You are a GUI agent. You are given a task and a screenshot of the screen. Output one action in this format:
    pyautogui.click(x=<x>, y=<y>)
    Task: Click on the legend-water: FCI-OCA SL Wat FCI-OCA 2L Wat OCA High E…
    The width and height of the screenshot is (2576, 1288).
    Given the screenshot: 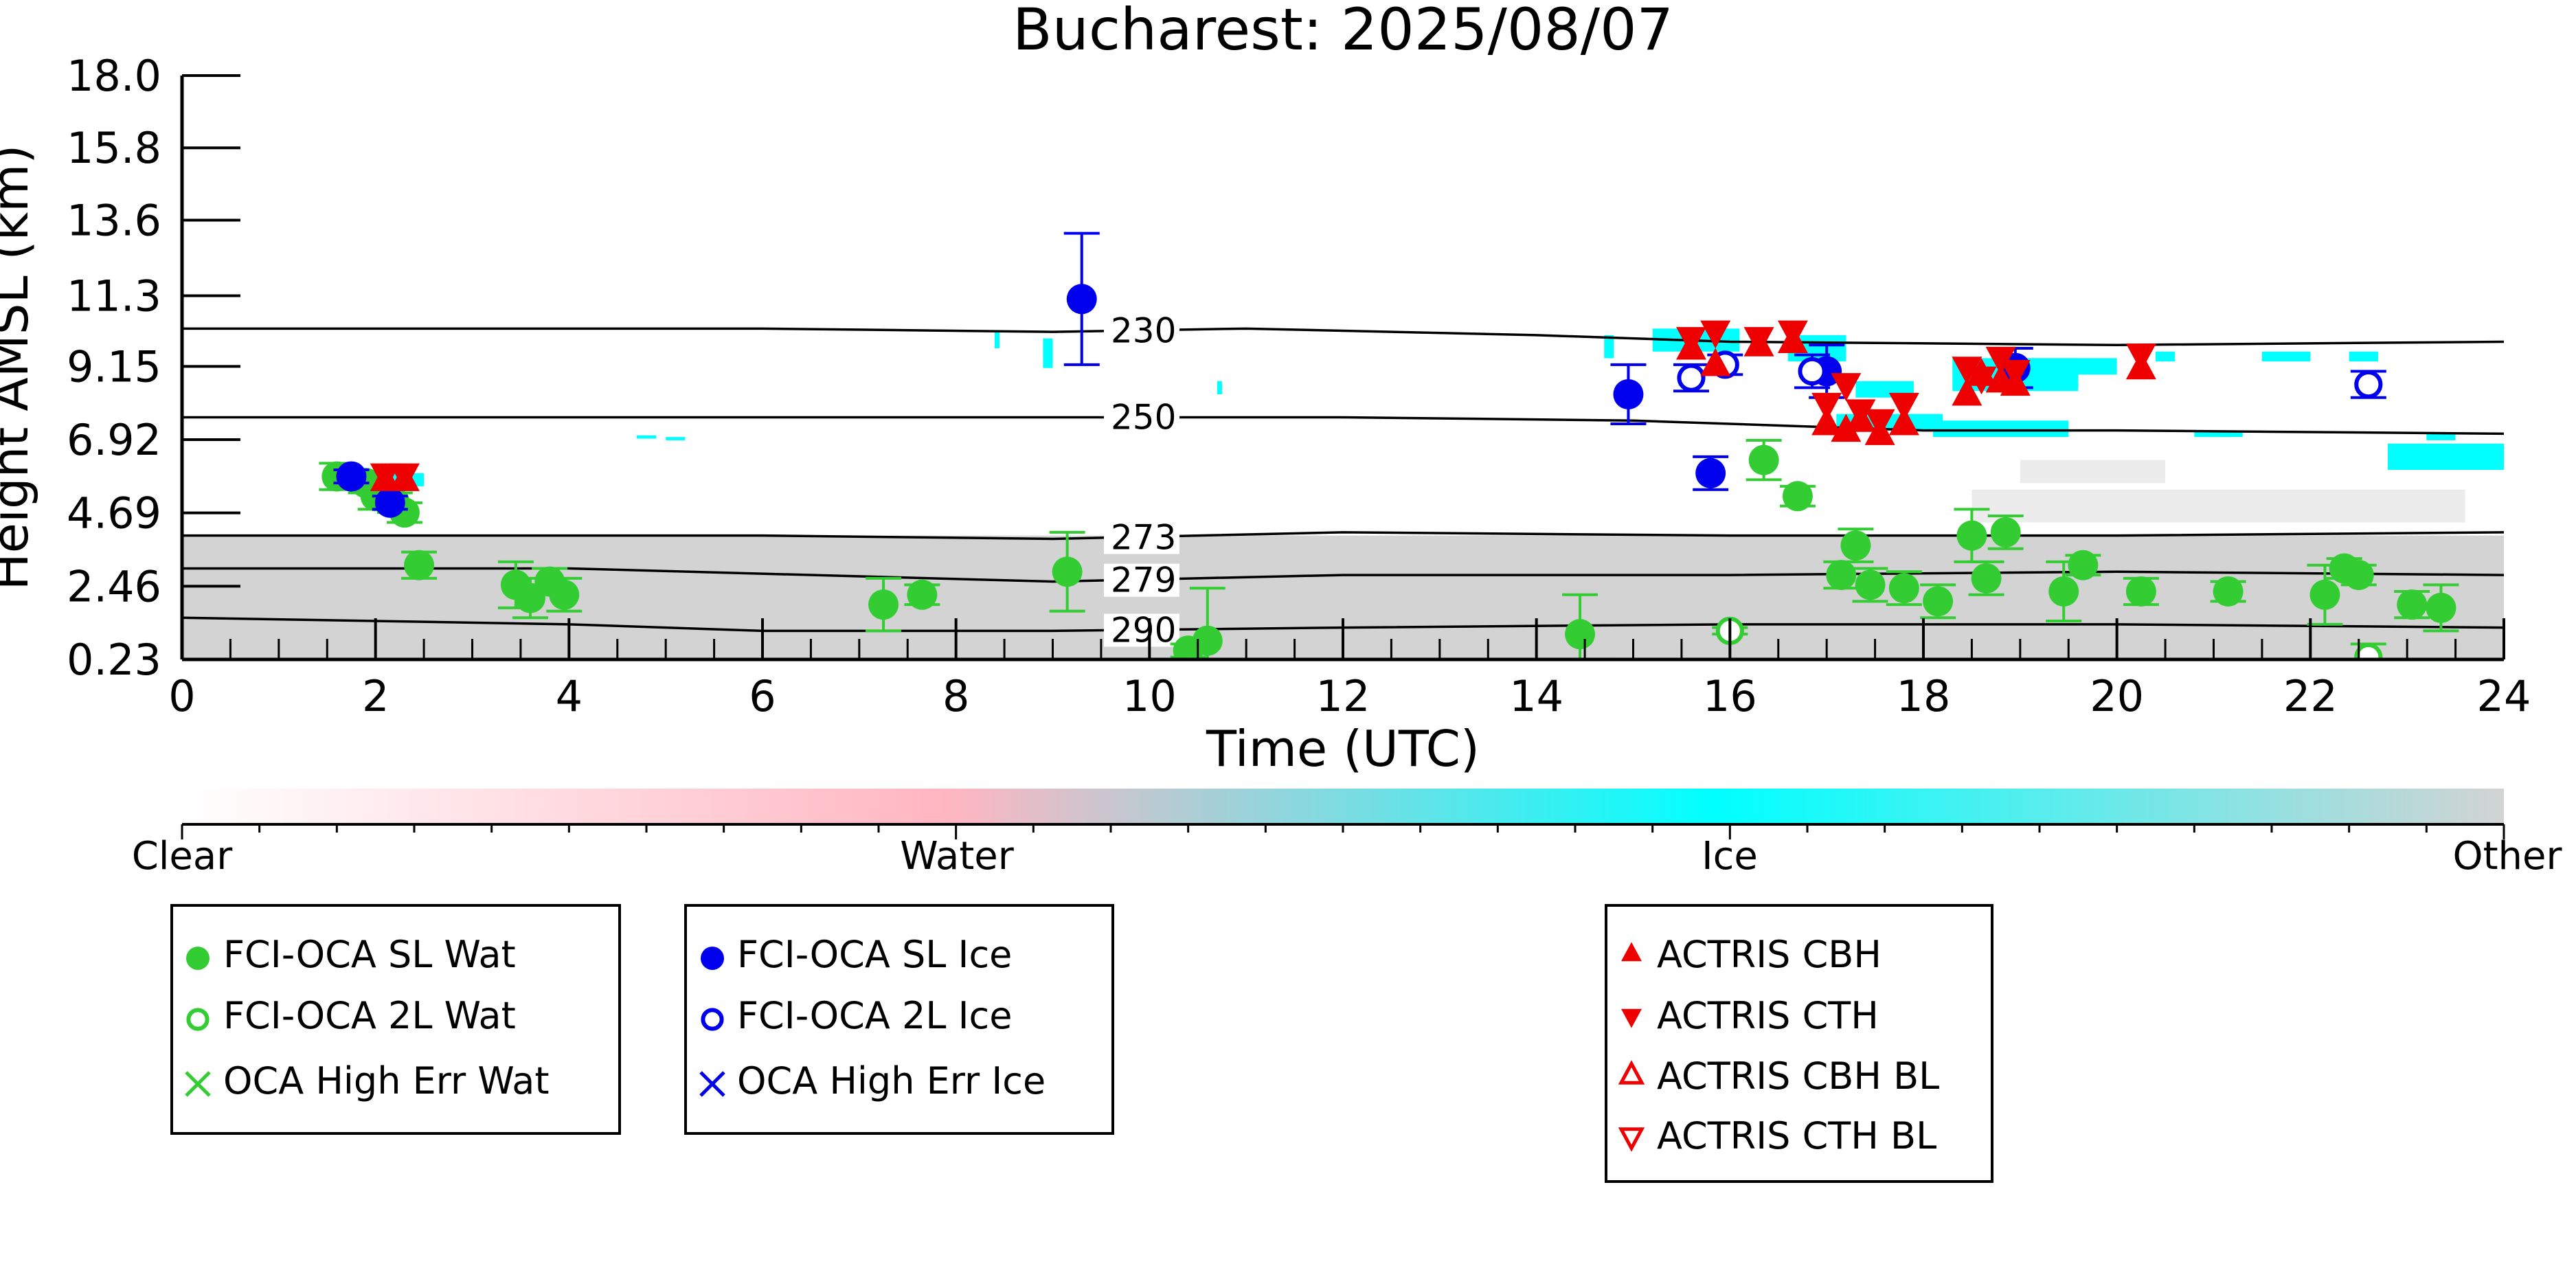 What is the action you would take?
    pyautogui.click(x=395, y=1019)
    